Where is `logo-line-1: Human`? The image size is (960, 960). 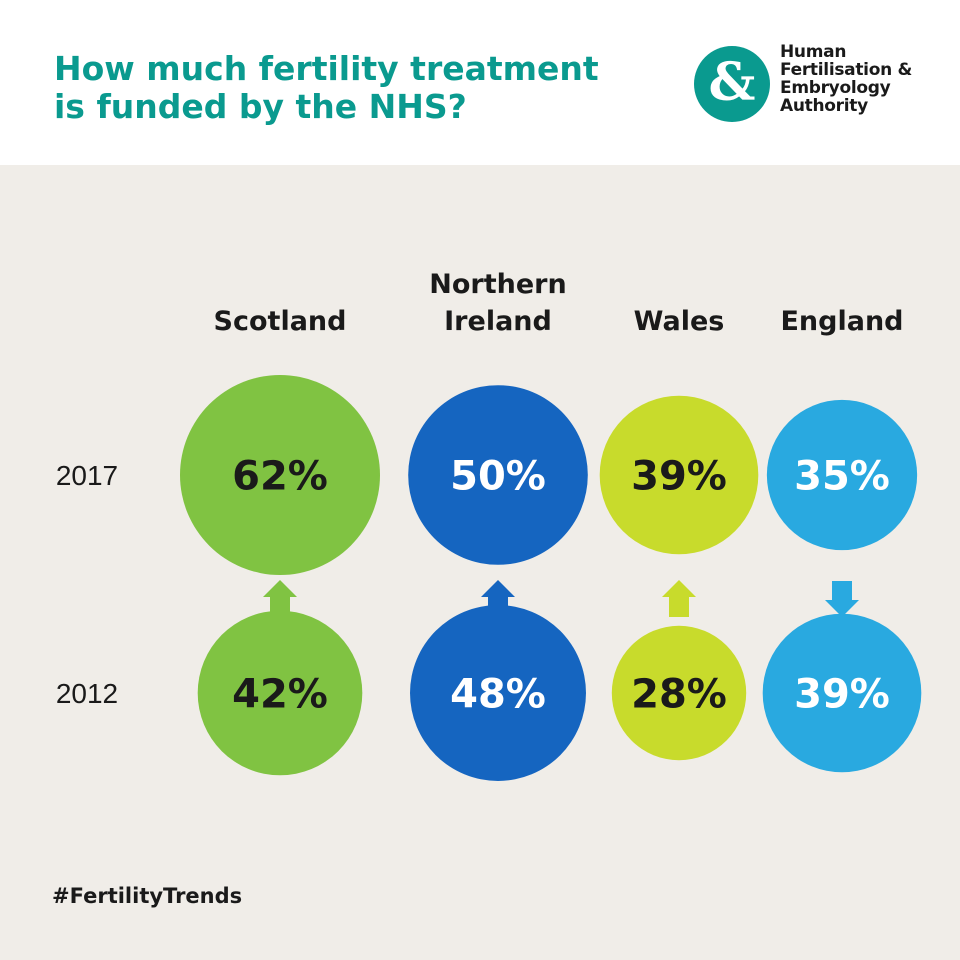 logo-line-1: Human is located at coordinates (813, 52).